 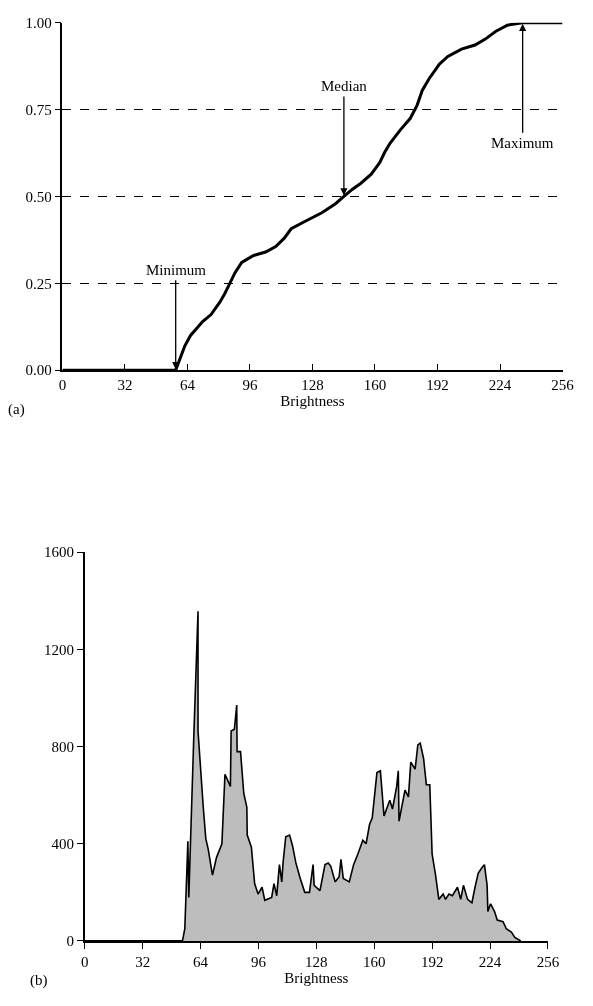 What do you see at coordinates (59, 649) in the screenshot?
I see `y-tick-label: 1200` at bounding box center [59, 649].